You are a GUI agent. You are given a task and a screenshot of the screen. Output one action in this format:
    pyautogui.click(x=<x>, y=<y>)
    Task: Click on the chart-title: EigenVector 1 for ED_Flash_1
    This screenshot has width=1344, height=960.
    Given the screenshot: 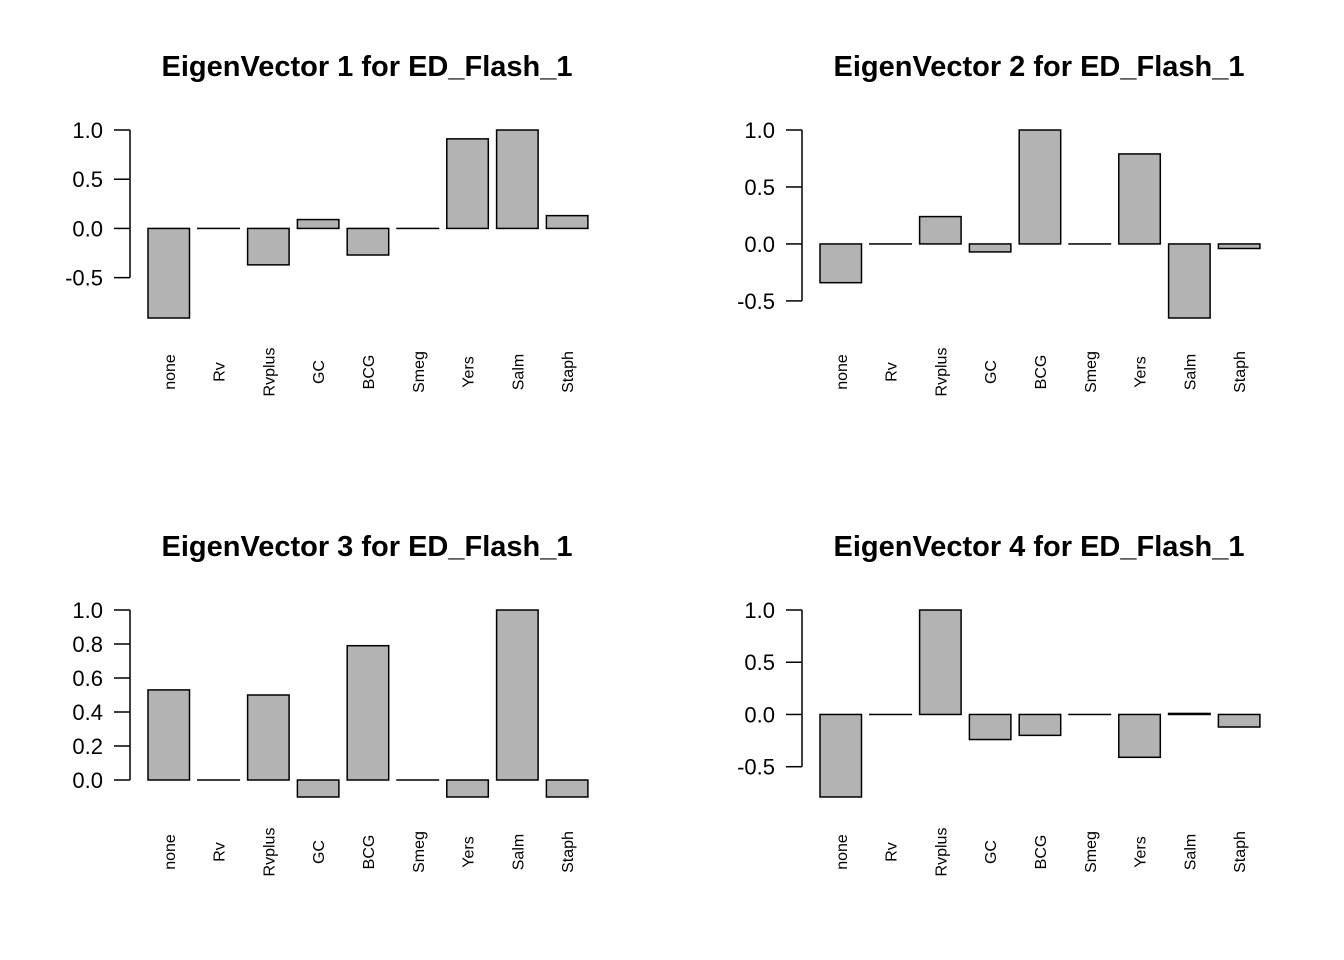 What is the action you would take?
    pyautogui.click(x=367, y=67)
    